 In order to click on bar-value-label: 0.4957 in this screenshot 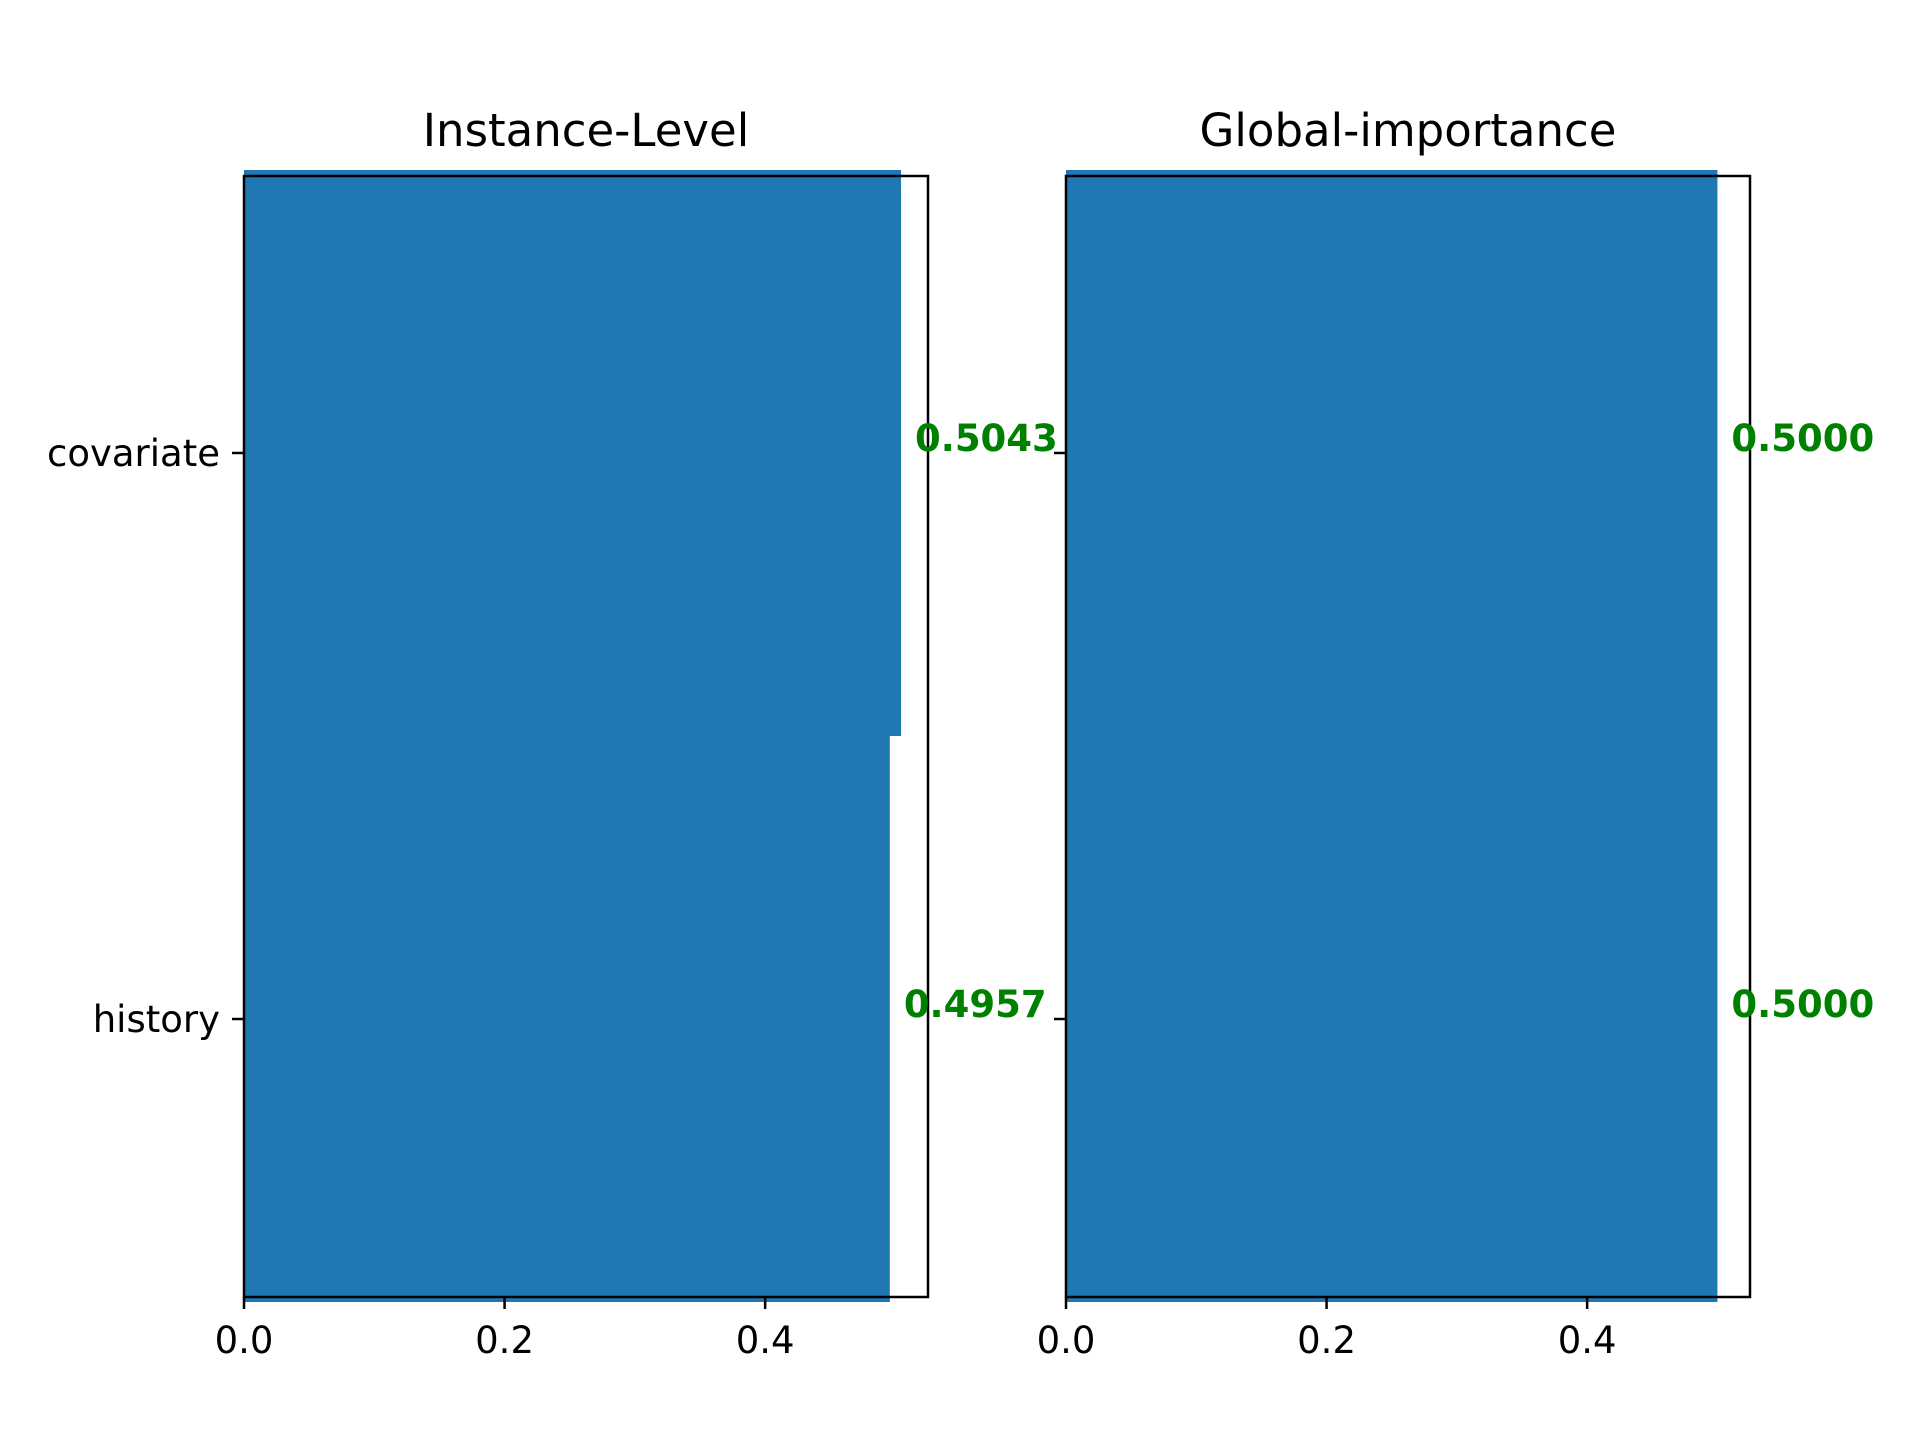, I will do `click(975, 1004)`.